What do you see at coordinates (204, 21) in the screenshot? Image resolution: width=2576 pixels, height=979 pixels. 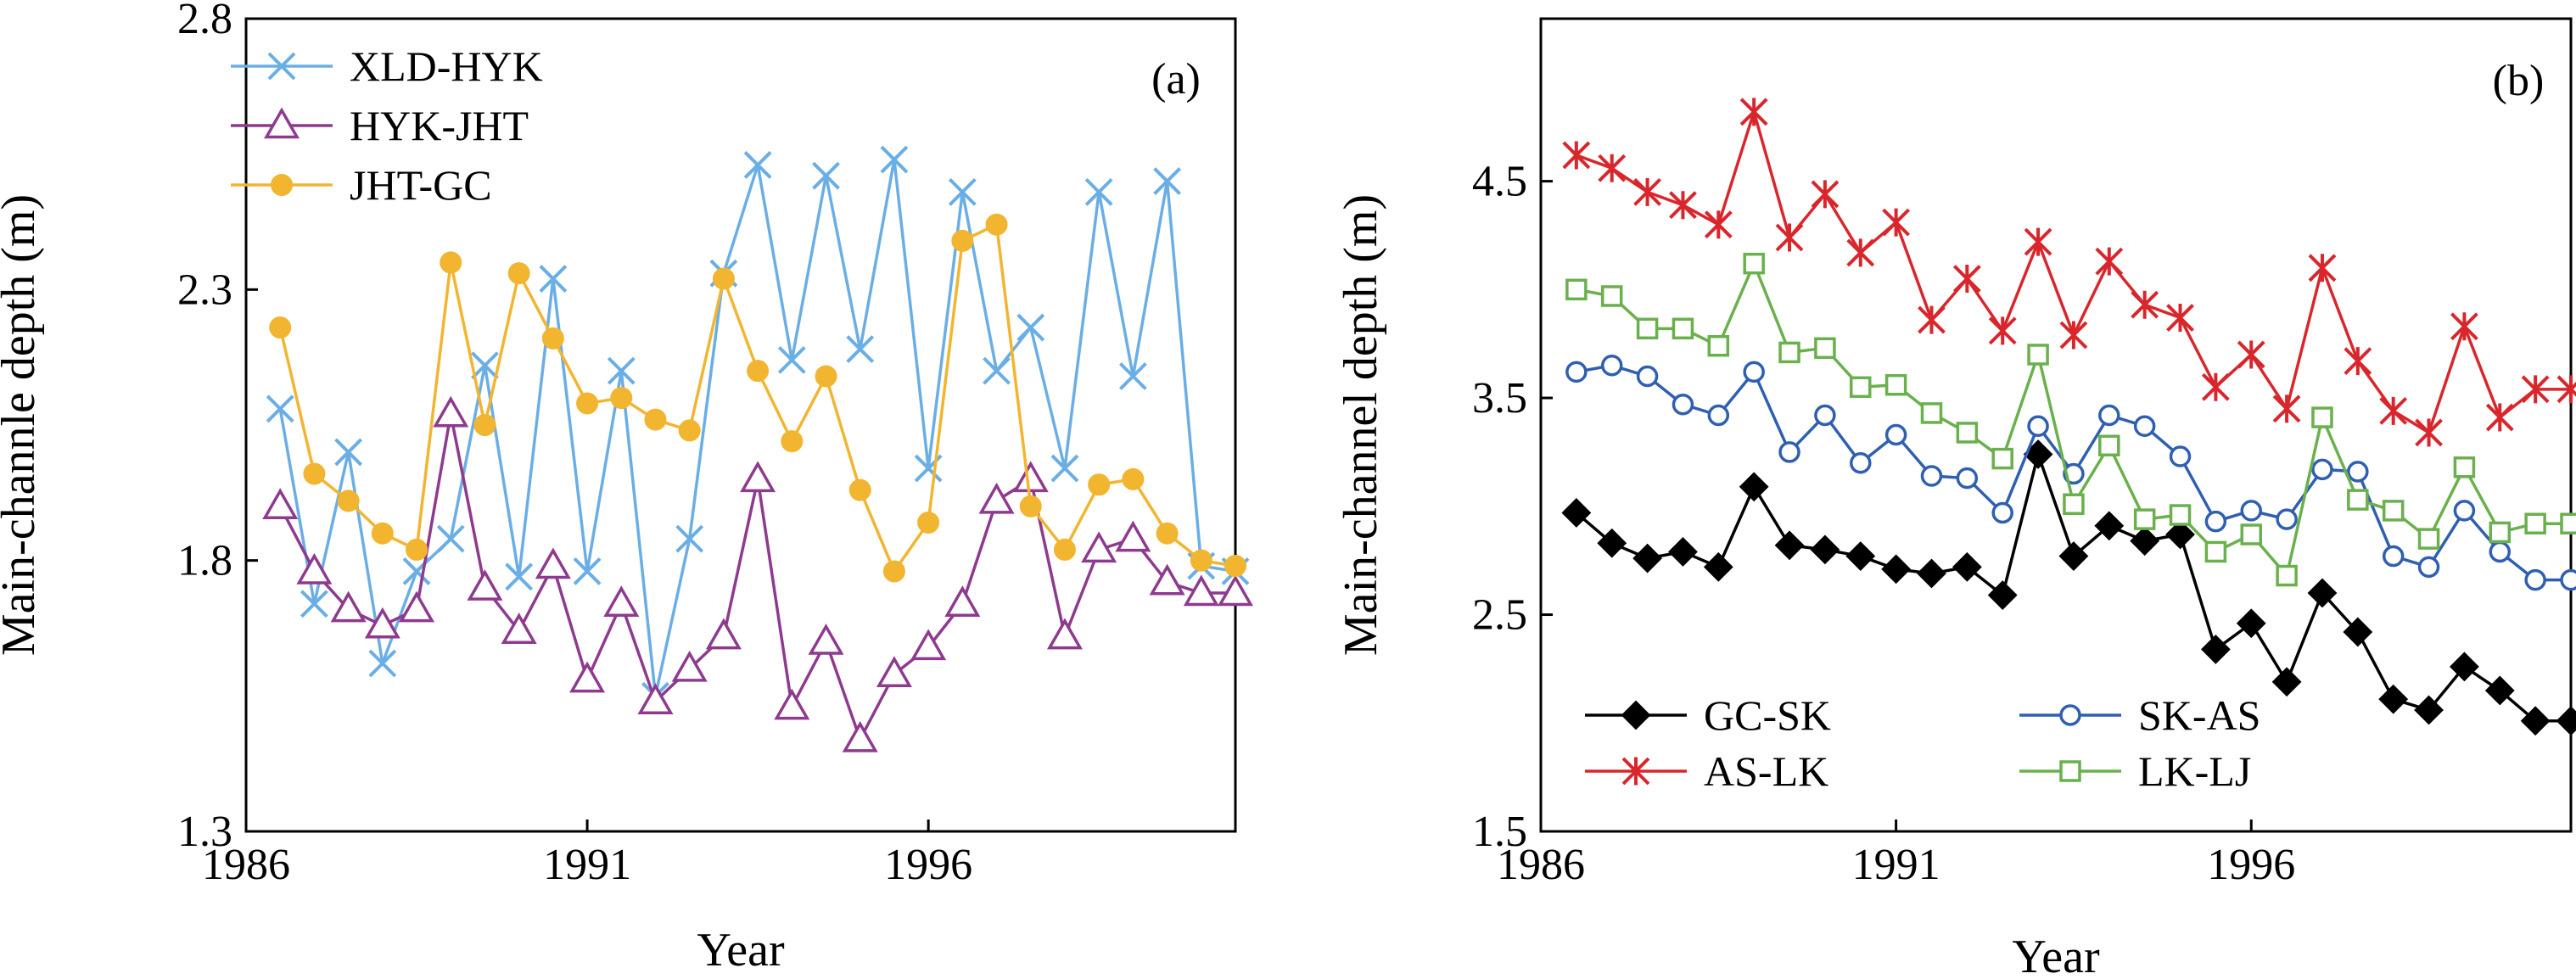 I see `panel-a-y-tick-label: 2.8` at bounding box center [204, 21].